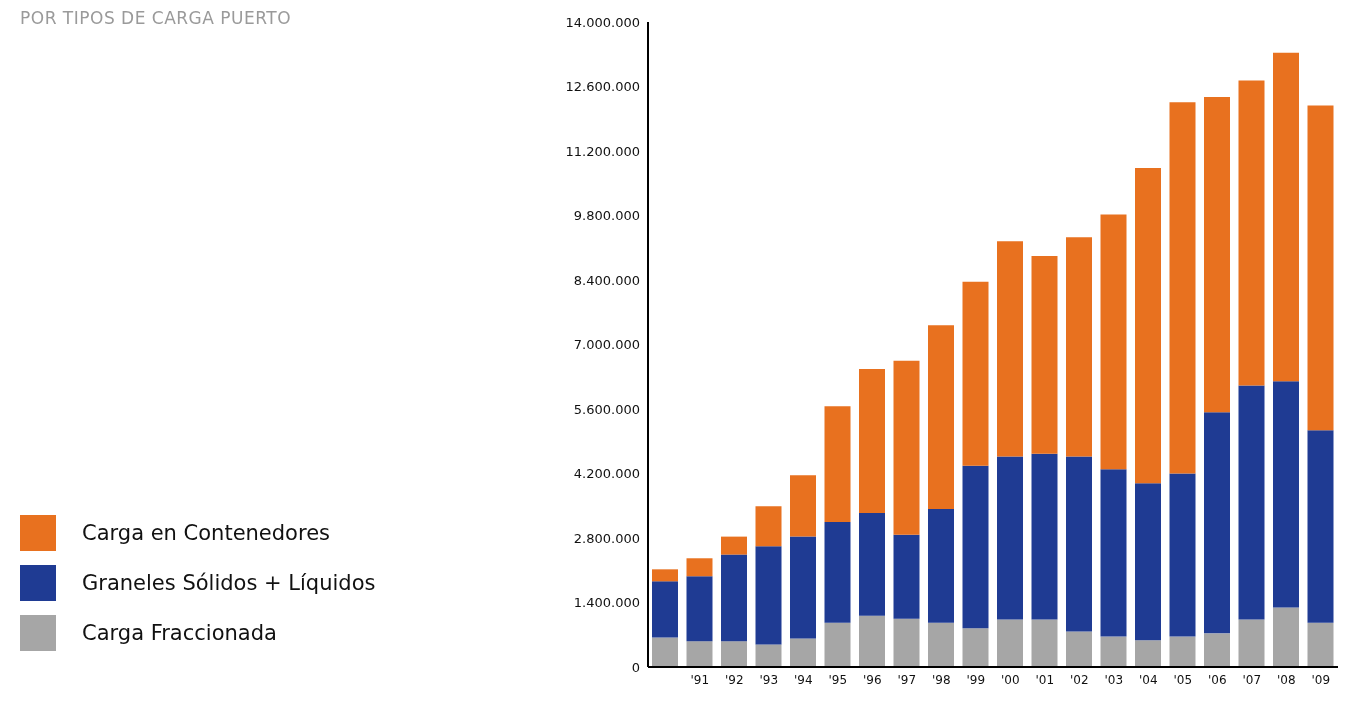 Image resolution: width=1349 pixels, height=716 pixels. I want to click on x-tick-label: '01, so click(1045, 679).